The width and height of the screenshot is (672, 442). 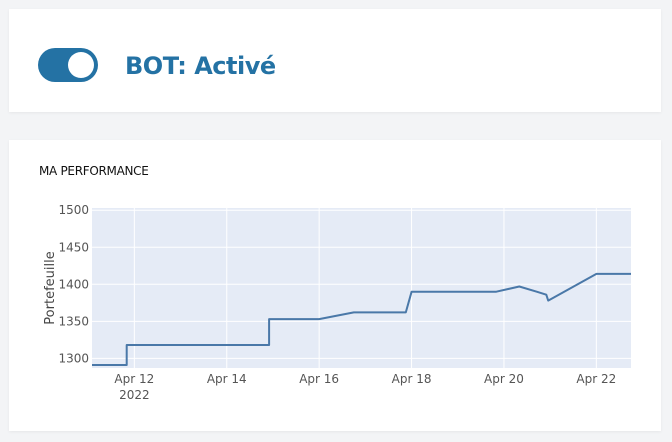 What do you see at coordinates (50, 287) in the screenshot?
I see `y-axis-title: Portefeuille` at bounding box center [50, 287].